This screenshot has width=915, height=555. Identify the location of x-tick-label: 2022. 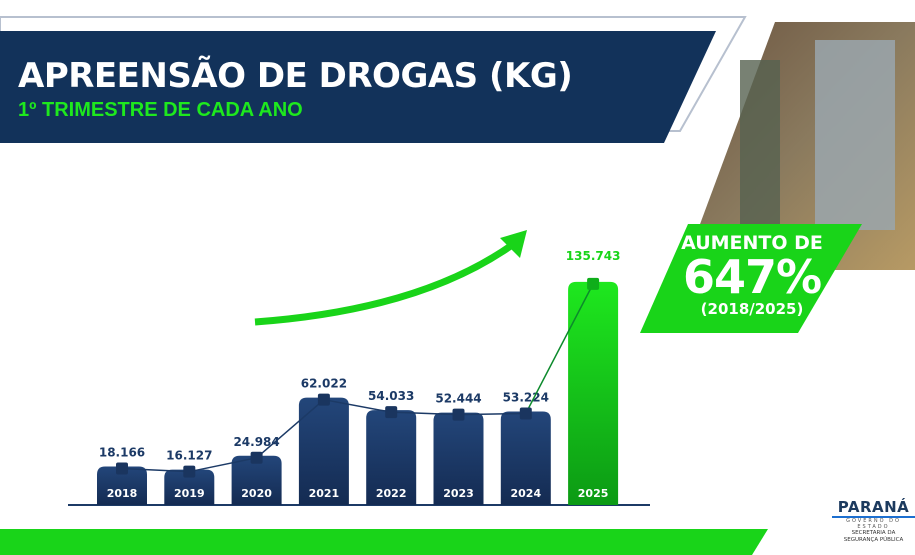
(391, 493).